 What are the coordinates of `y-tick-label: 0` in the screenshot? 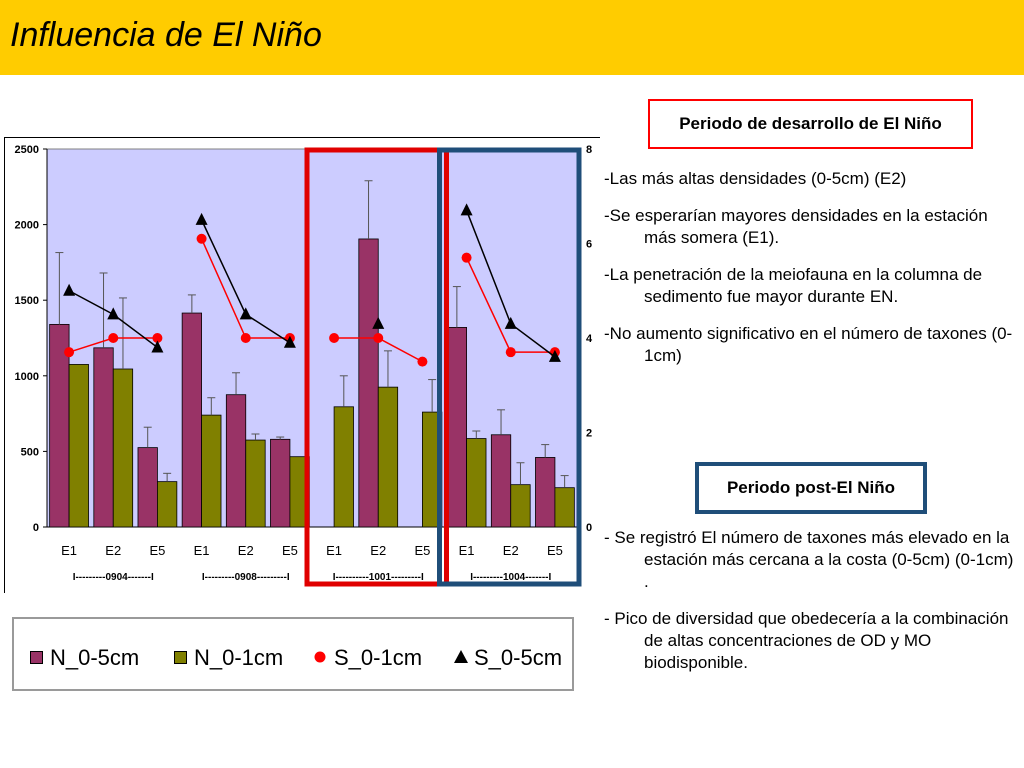 It's located at (36, 528).